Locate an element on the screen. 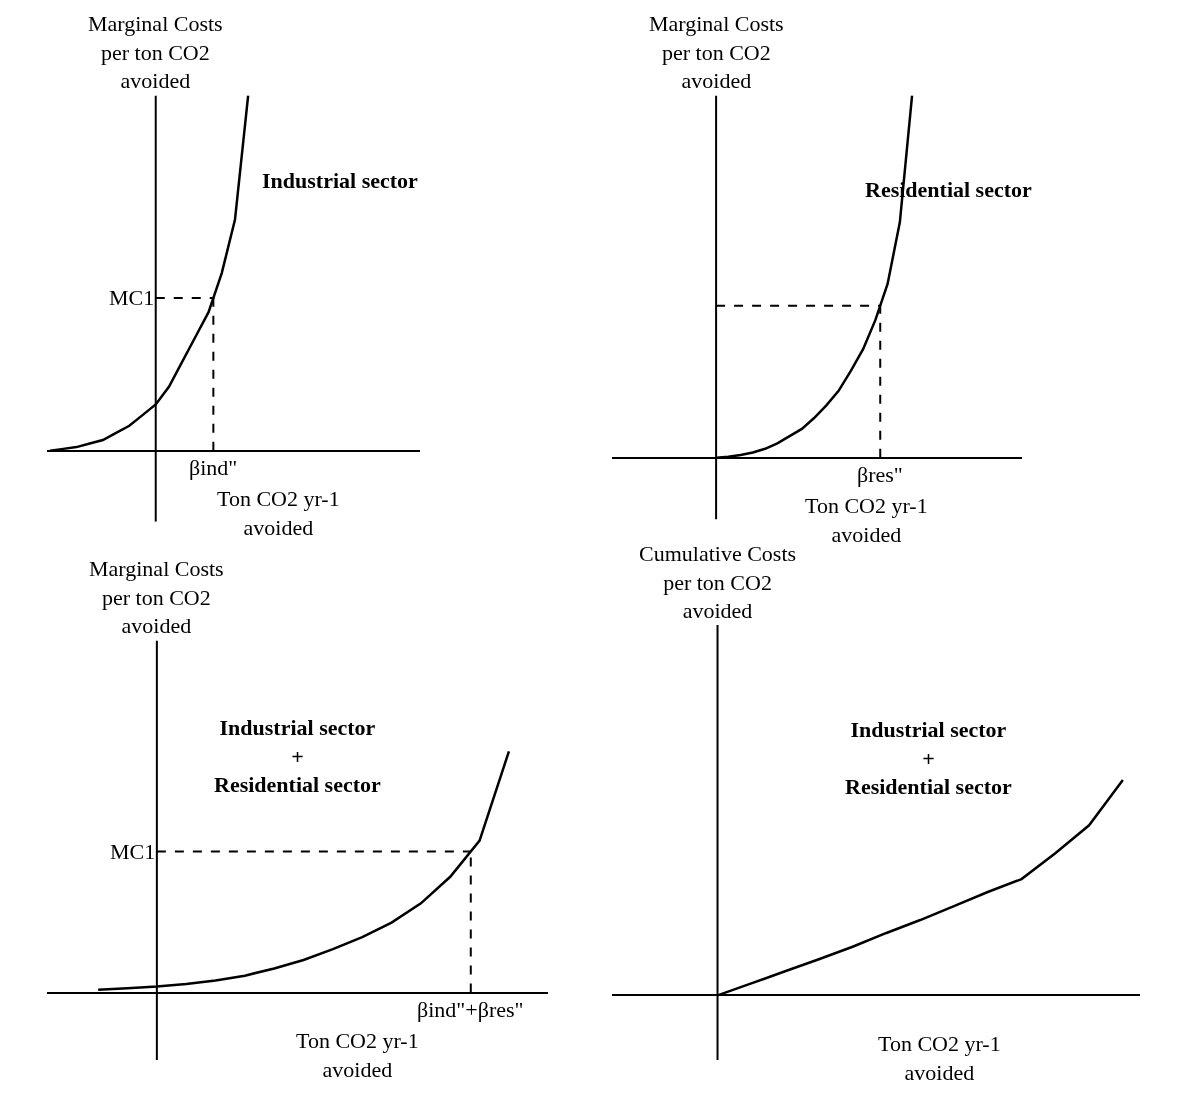 The image size is (1186, 1110). text: βres" is located at coordinates (880, 474).